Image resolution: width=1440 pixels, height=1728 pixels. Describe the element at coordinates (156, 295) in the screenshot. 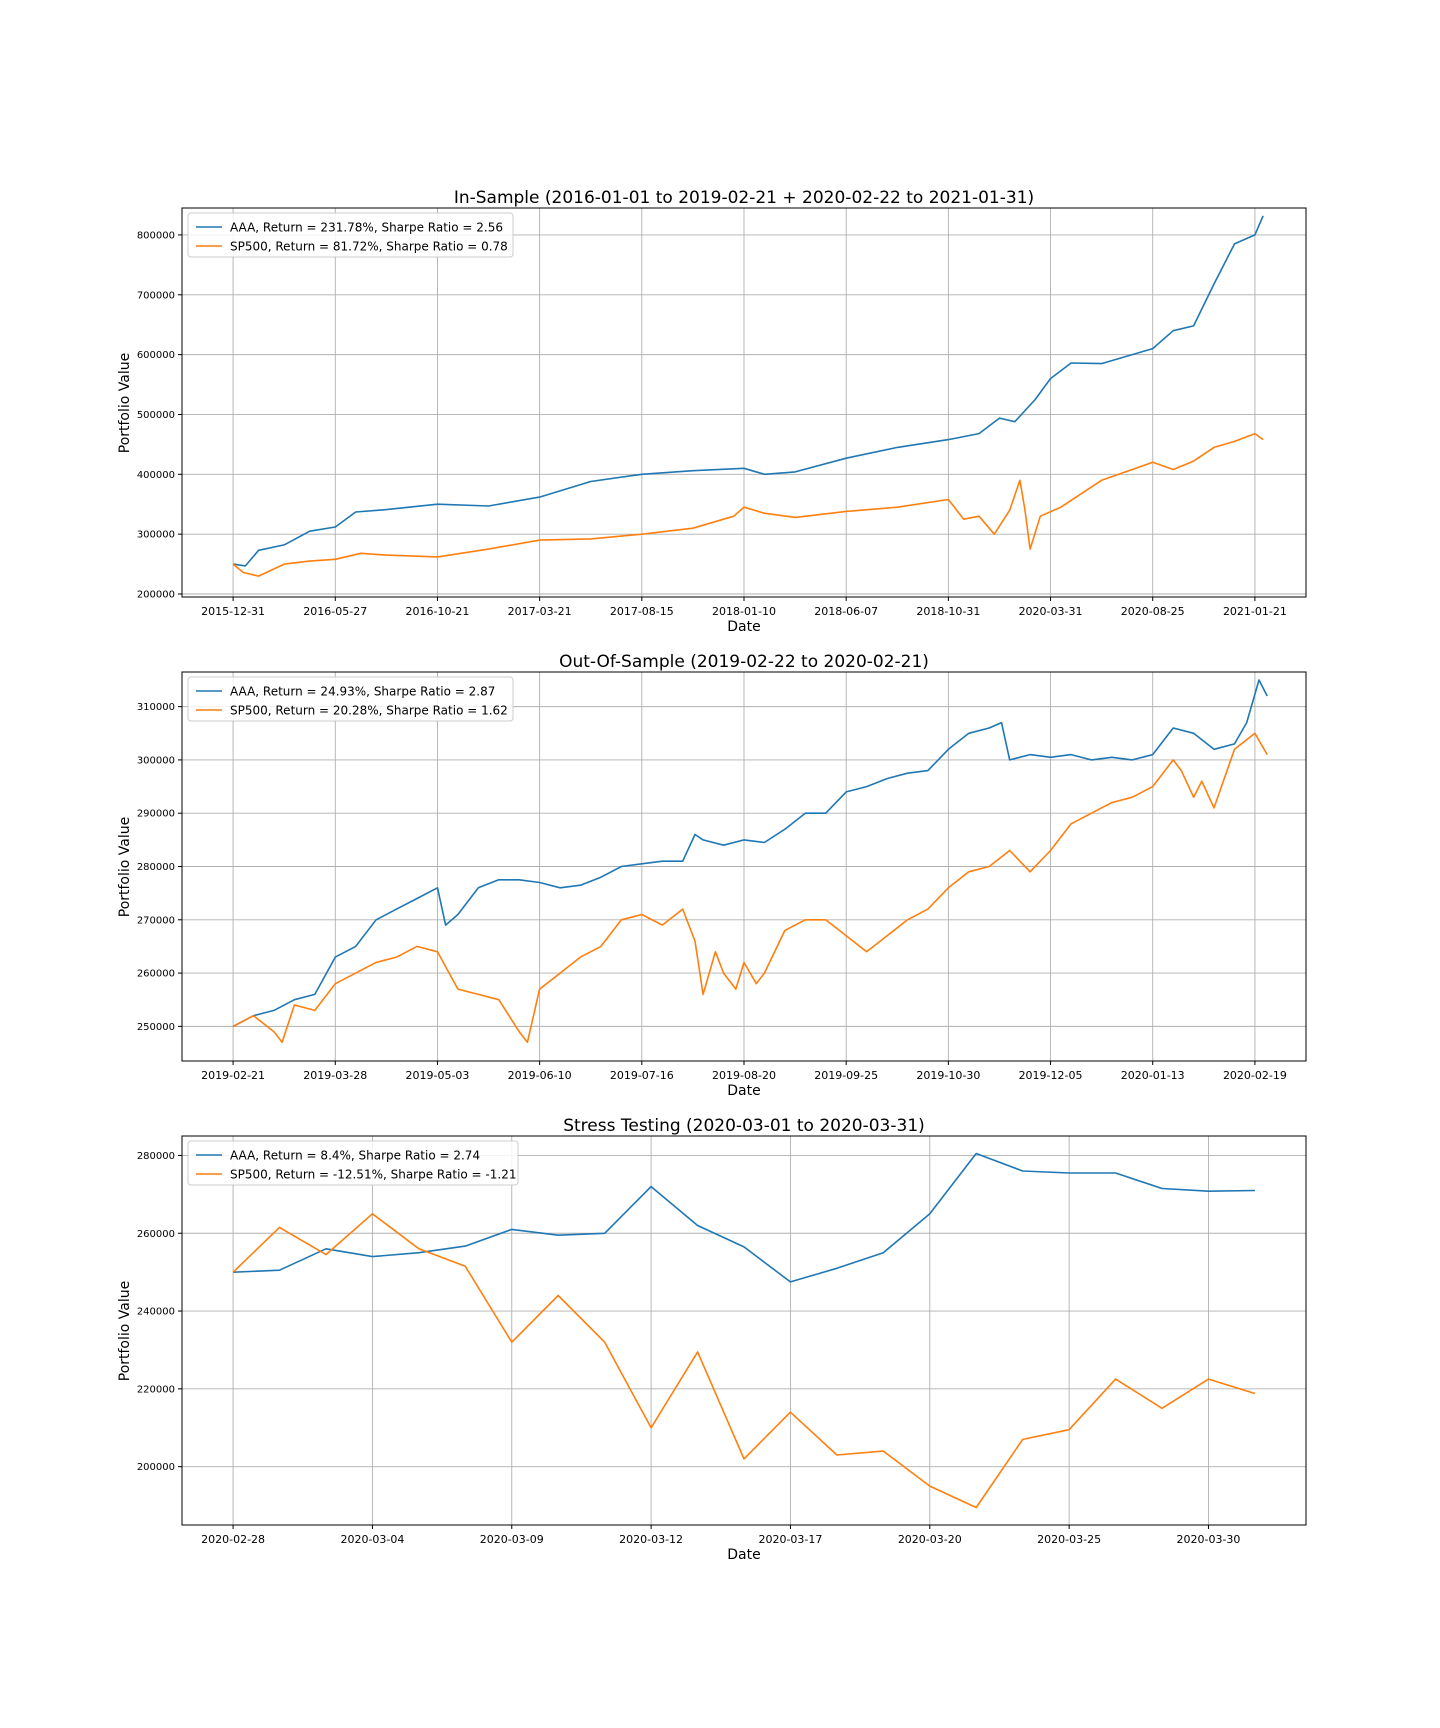

I see `y-tick-label: 700000` at that location.